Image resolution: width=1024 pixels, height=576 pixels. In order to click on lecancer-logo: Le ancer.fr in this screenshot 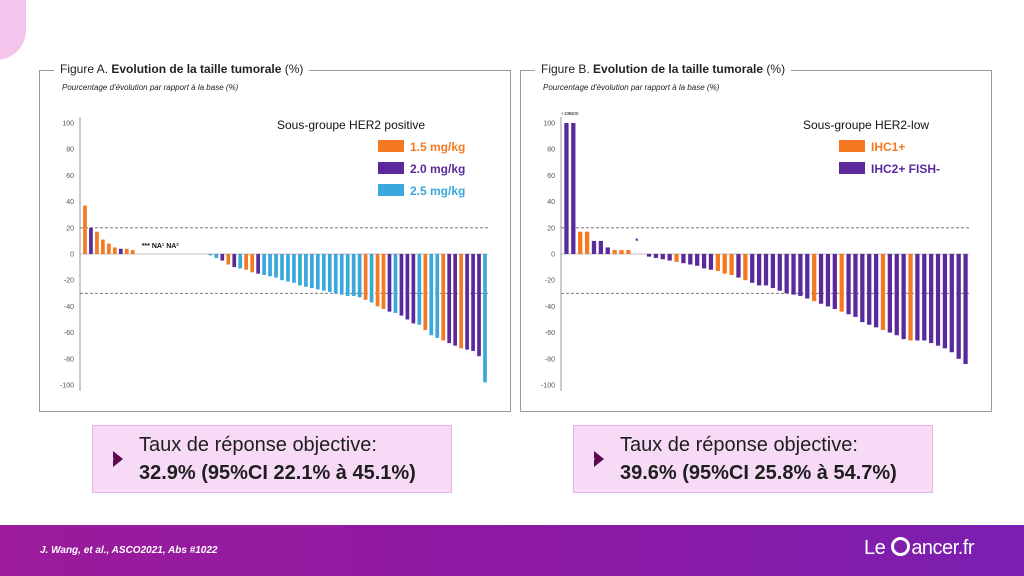, I will do `click(919, 548)`.